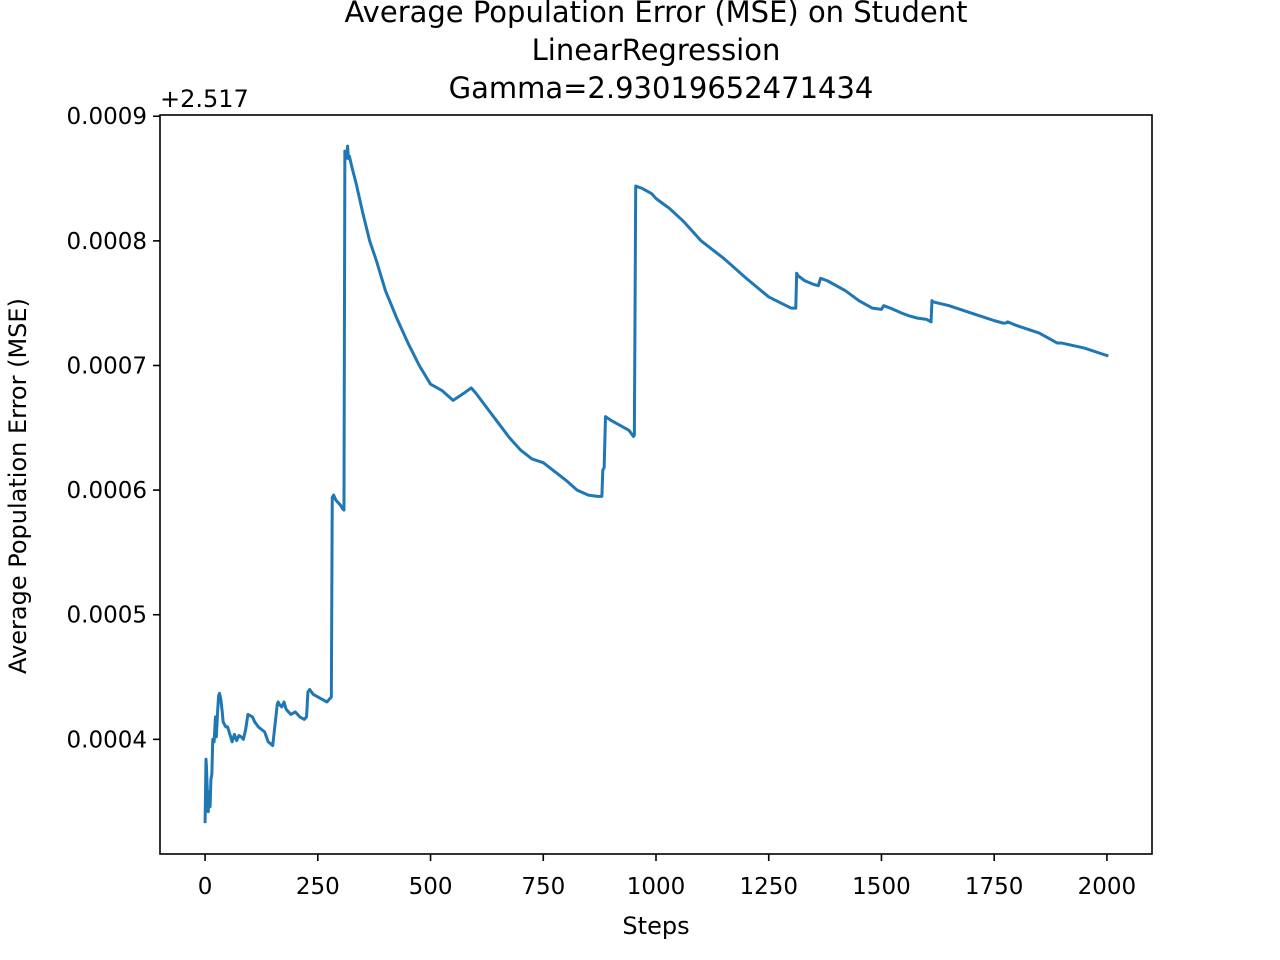  I want to click on y-tick-label: 0.0007, so click(107, 366).